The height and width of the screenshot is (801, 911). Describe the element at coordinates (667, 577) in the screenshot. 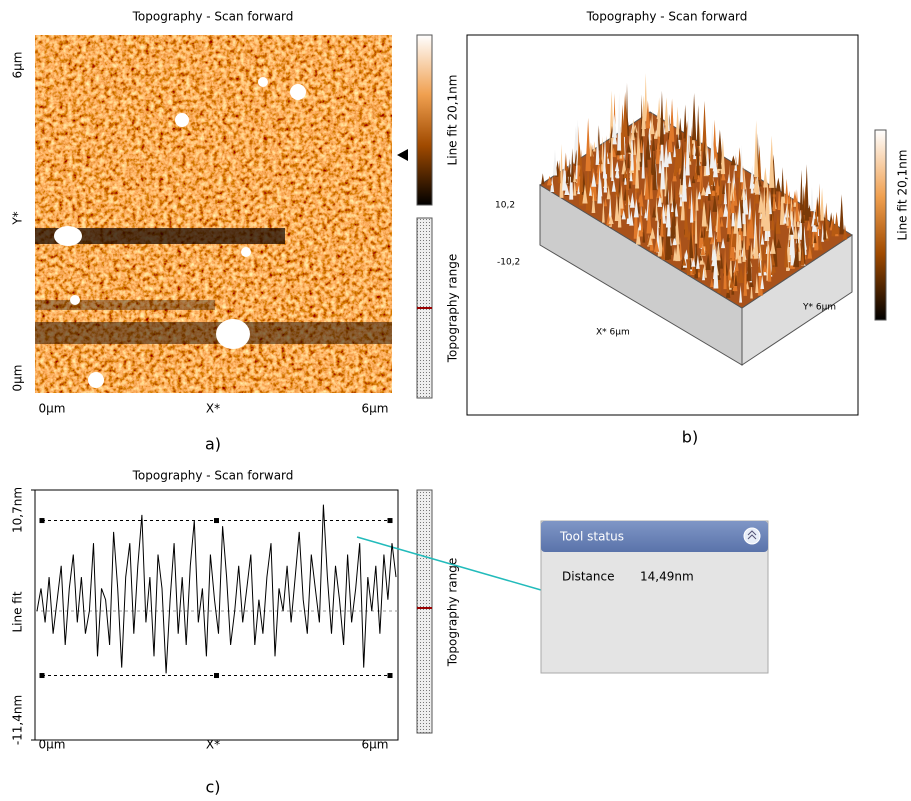

I see `status-value: 14,49nm` at that location.